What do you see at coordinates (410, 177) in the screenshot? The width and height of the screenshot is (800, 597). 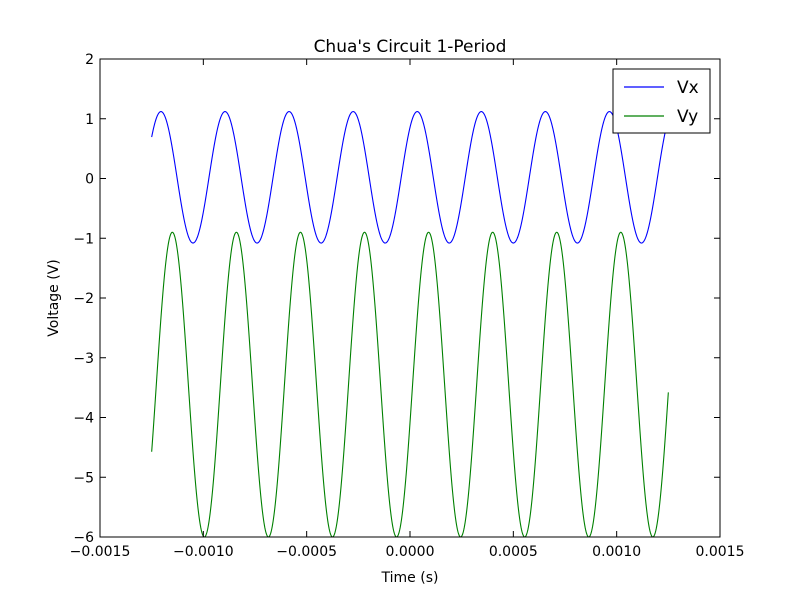 I see `series-line-vx` at bounding box center [410, 177].